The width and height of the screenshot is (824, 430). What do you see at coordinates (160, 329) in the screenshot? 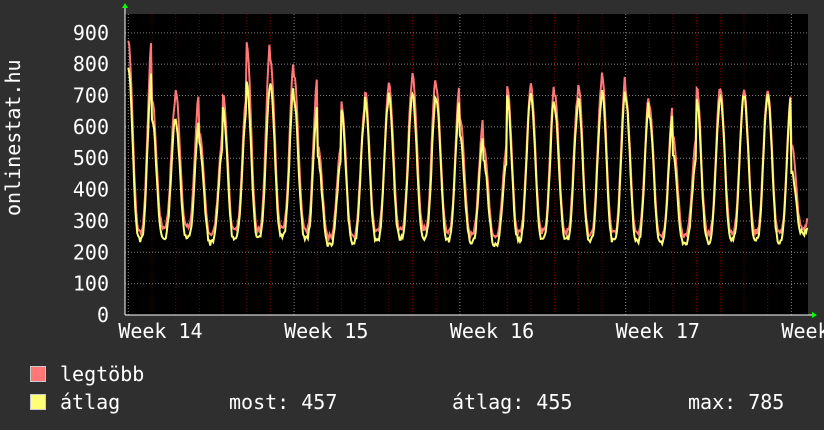
I see `x-tick-label: Week 14` at bounding box center [160, 329].